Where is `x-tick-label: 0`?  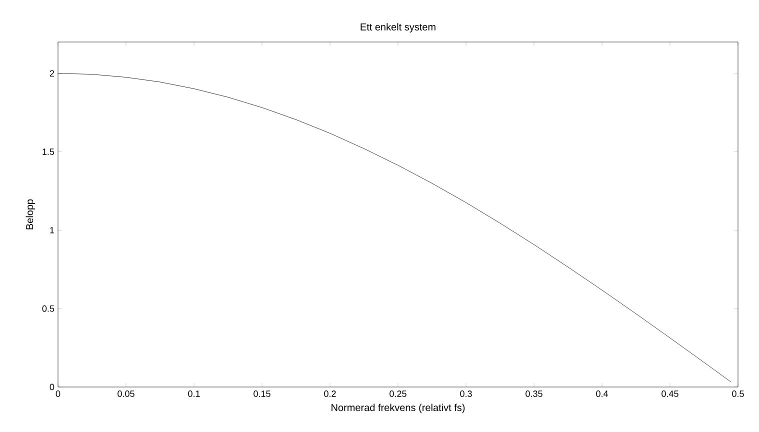 x-tick-label: 0 is located at coordinates (58, 393).